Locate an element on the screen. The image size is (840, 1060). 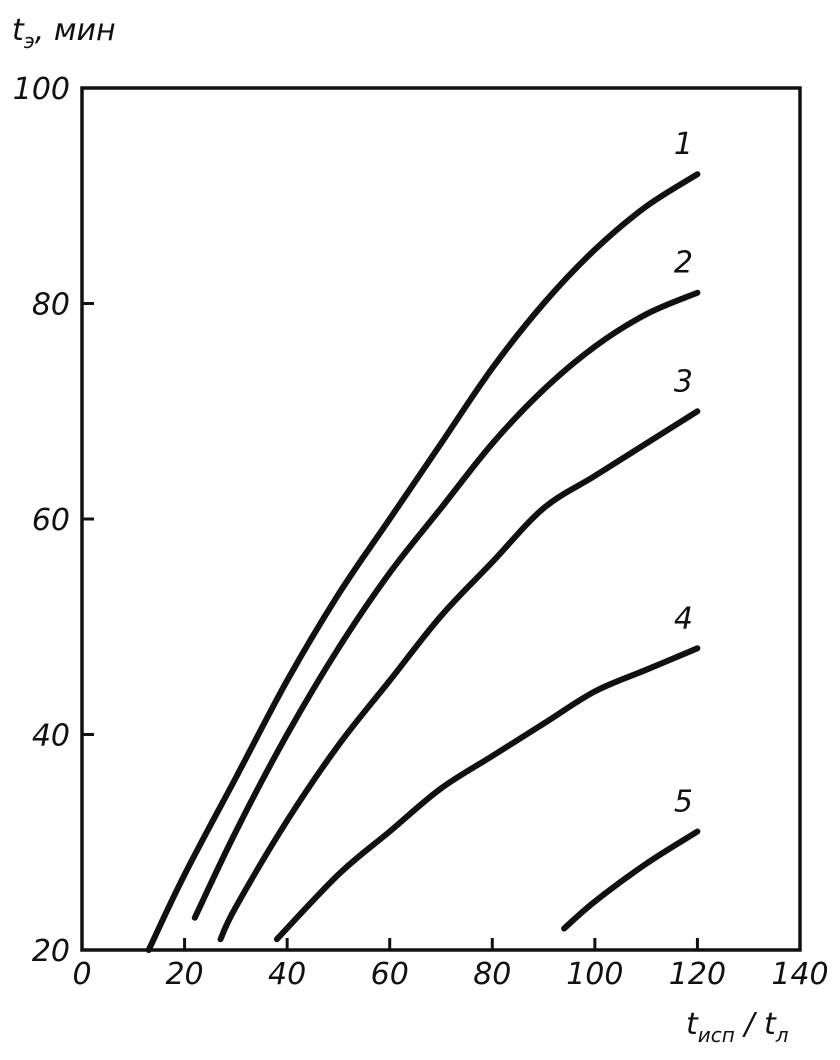
series-5-line is located at coordinates (631, 880).